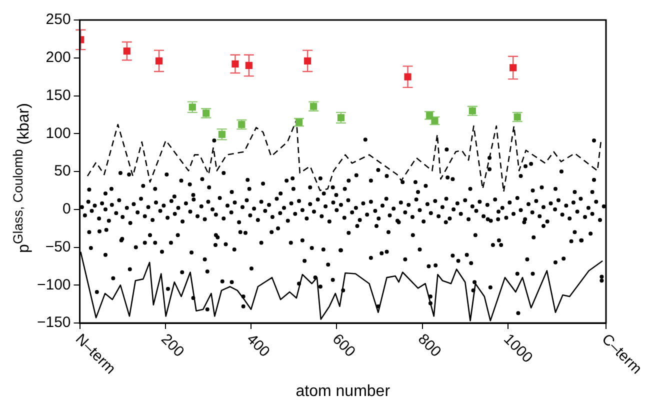 This screenshot has height=413, width=652. I want to click on y-tick-label: 250, so click(58, 19).